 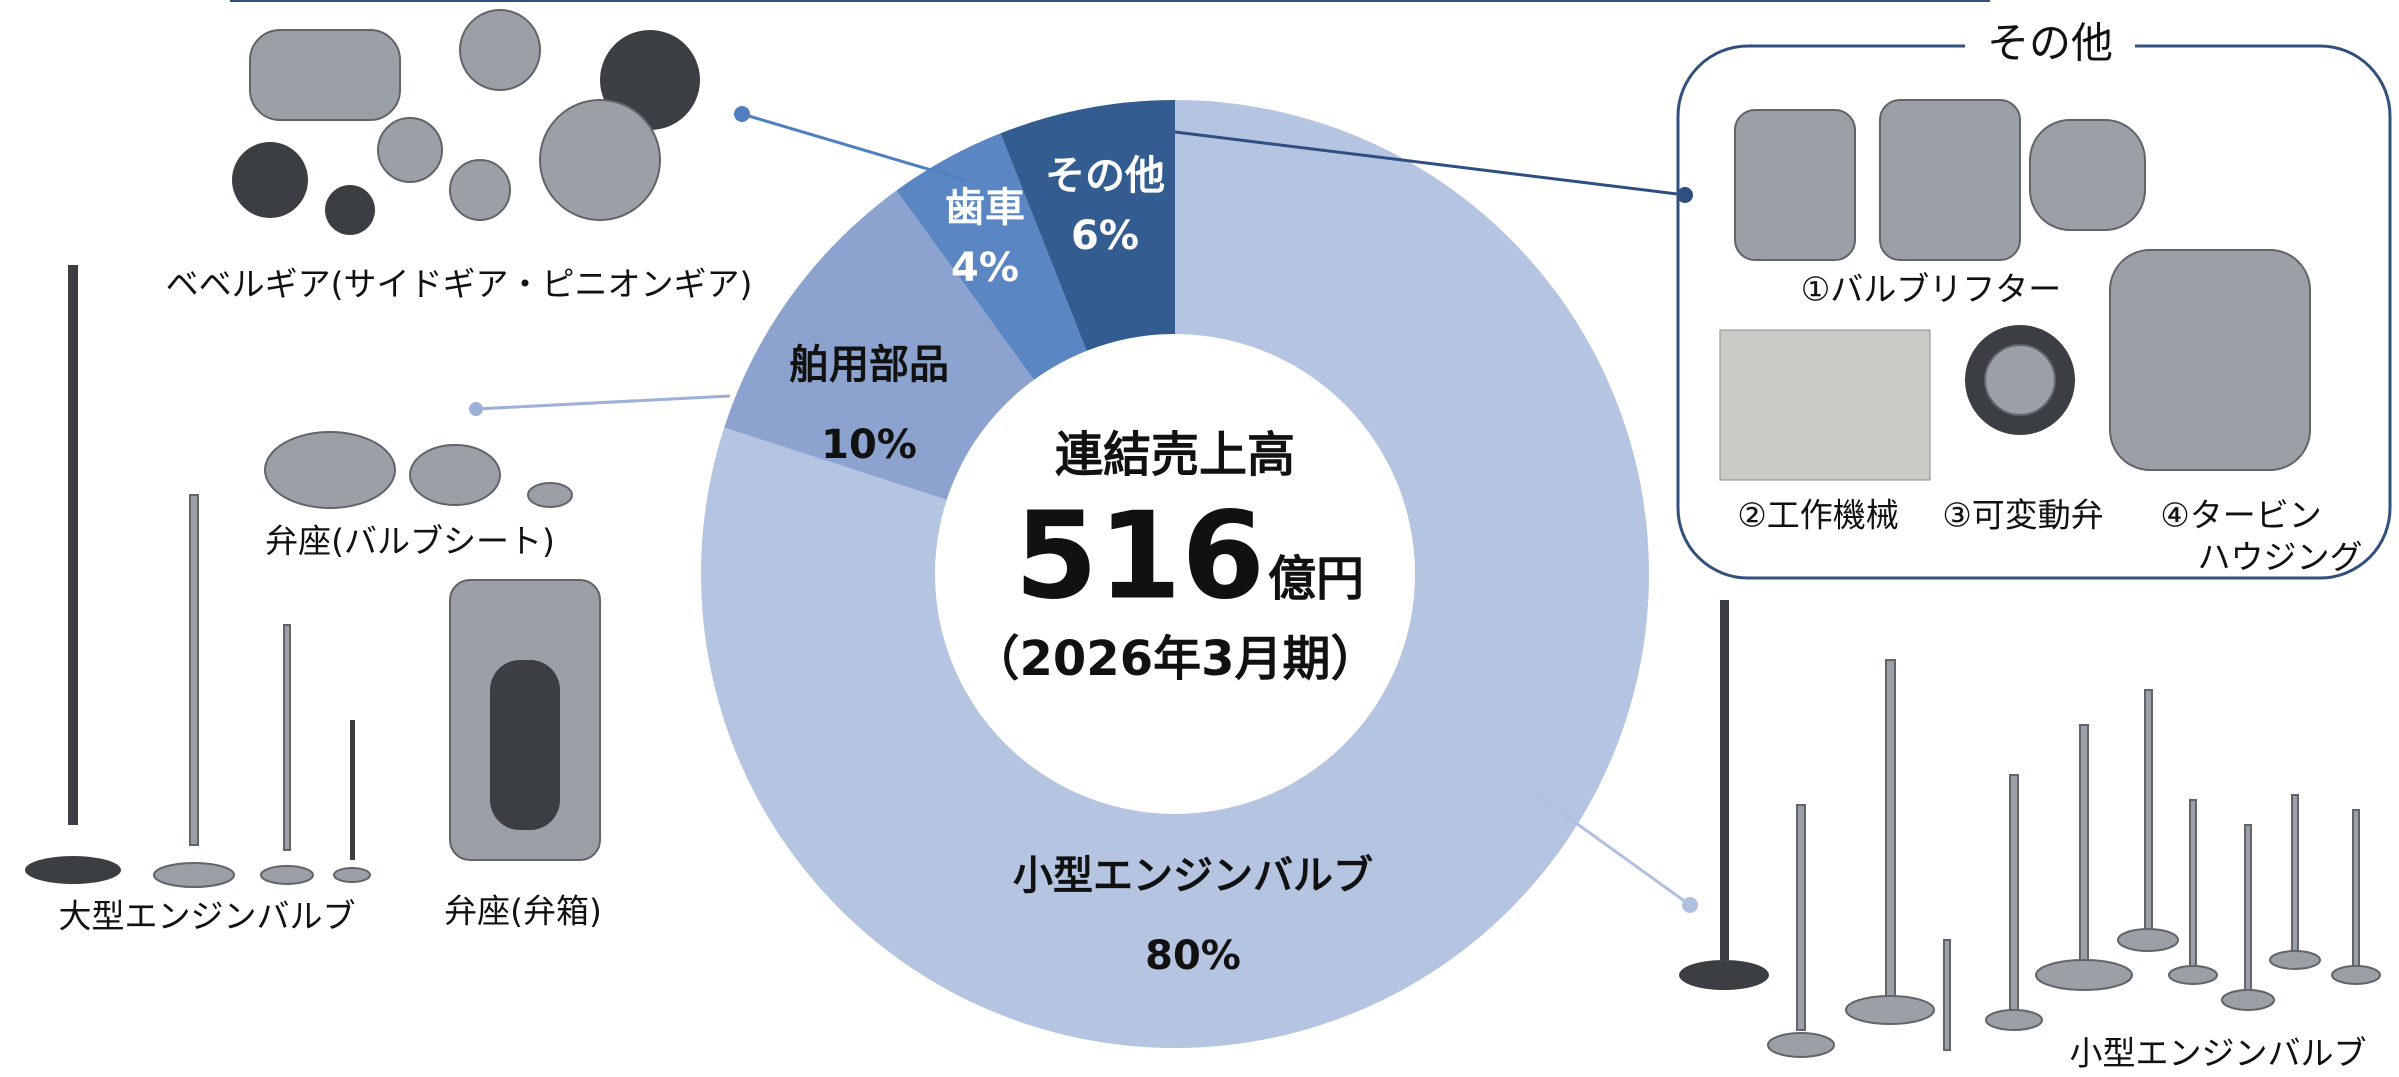 I want to click on product-caption: ④タービン, so click(x=2241, y=515).